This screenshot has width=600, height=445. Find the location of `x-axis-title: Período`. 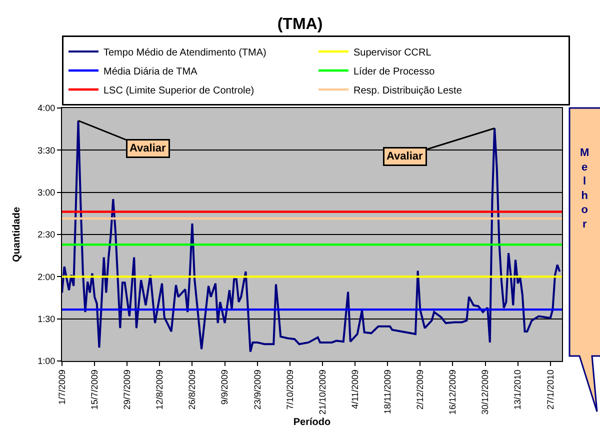

x-axis-title: Período is located at coordinates (312, 422).